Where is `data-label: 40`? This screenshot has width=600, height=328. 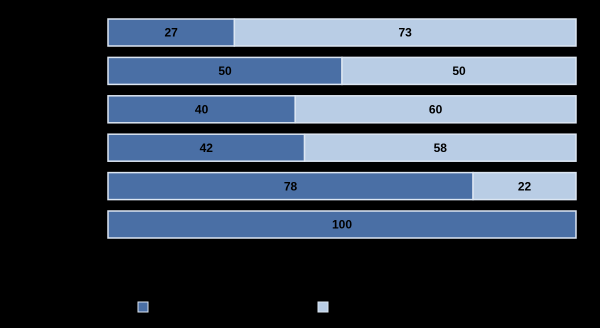
data-label: 40 is located at coordinates (202, 109).